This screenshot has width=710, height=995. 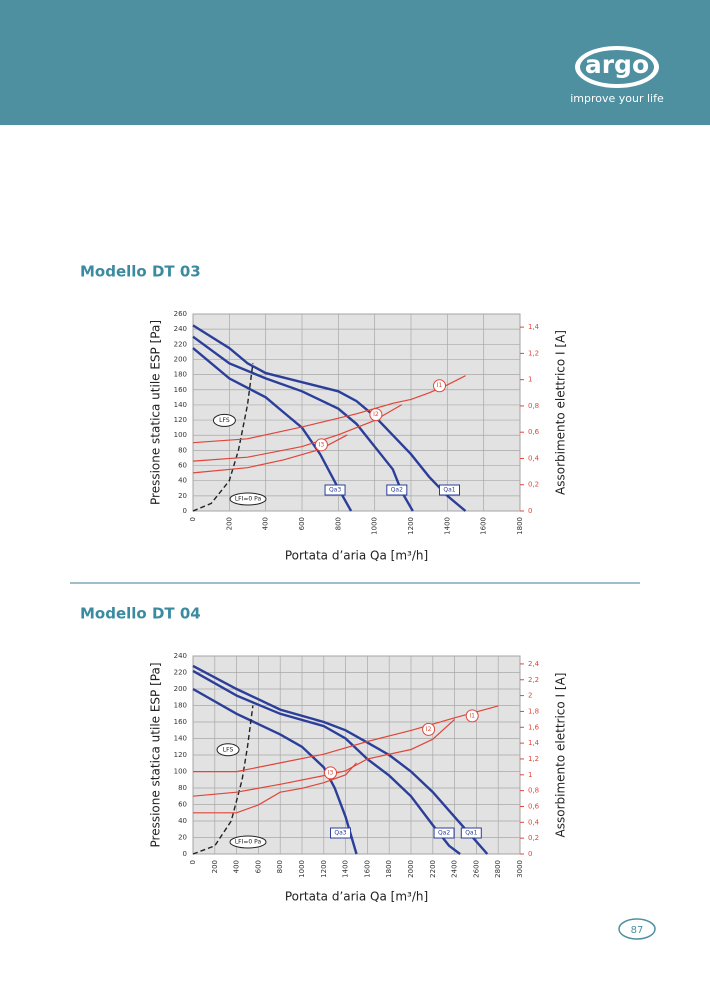 I want to click on y2-tick-label: 2,4, so click(x=534, y=664).